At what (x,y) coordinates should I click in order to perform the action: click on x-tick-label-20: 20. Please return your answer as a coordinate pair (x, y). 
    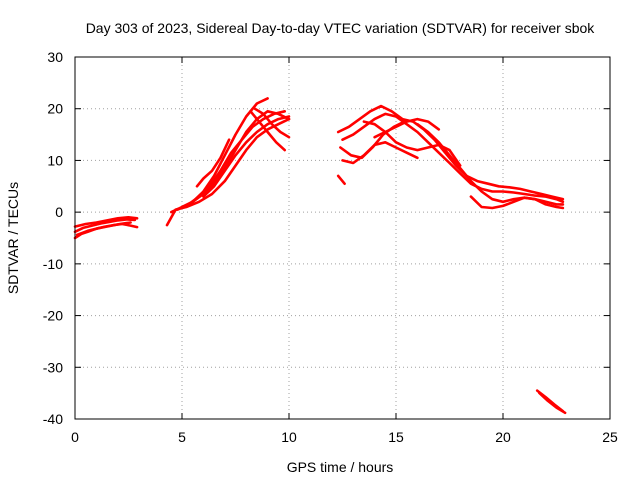
    Looking at the image, I should click on (503, 437).